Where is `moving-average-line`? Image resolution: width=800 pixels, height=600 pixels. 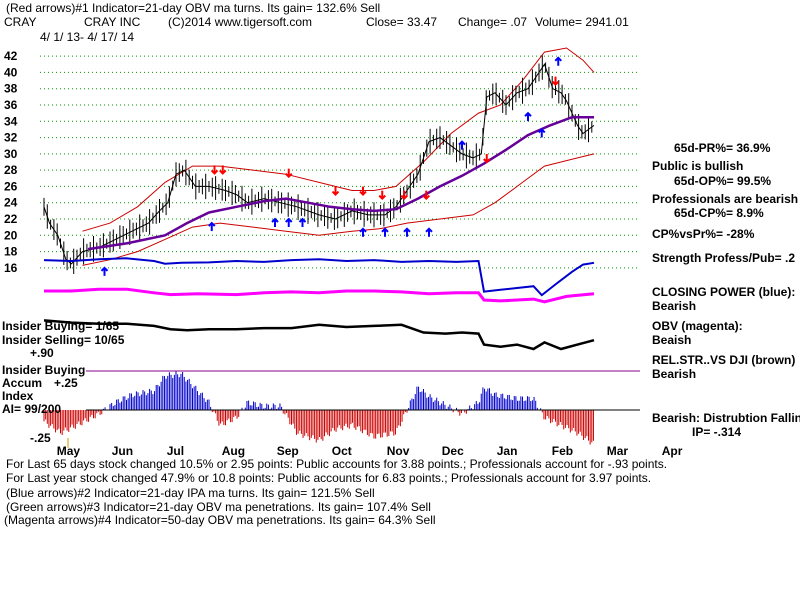 moving-average-line is located at coordinates (340, 183).